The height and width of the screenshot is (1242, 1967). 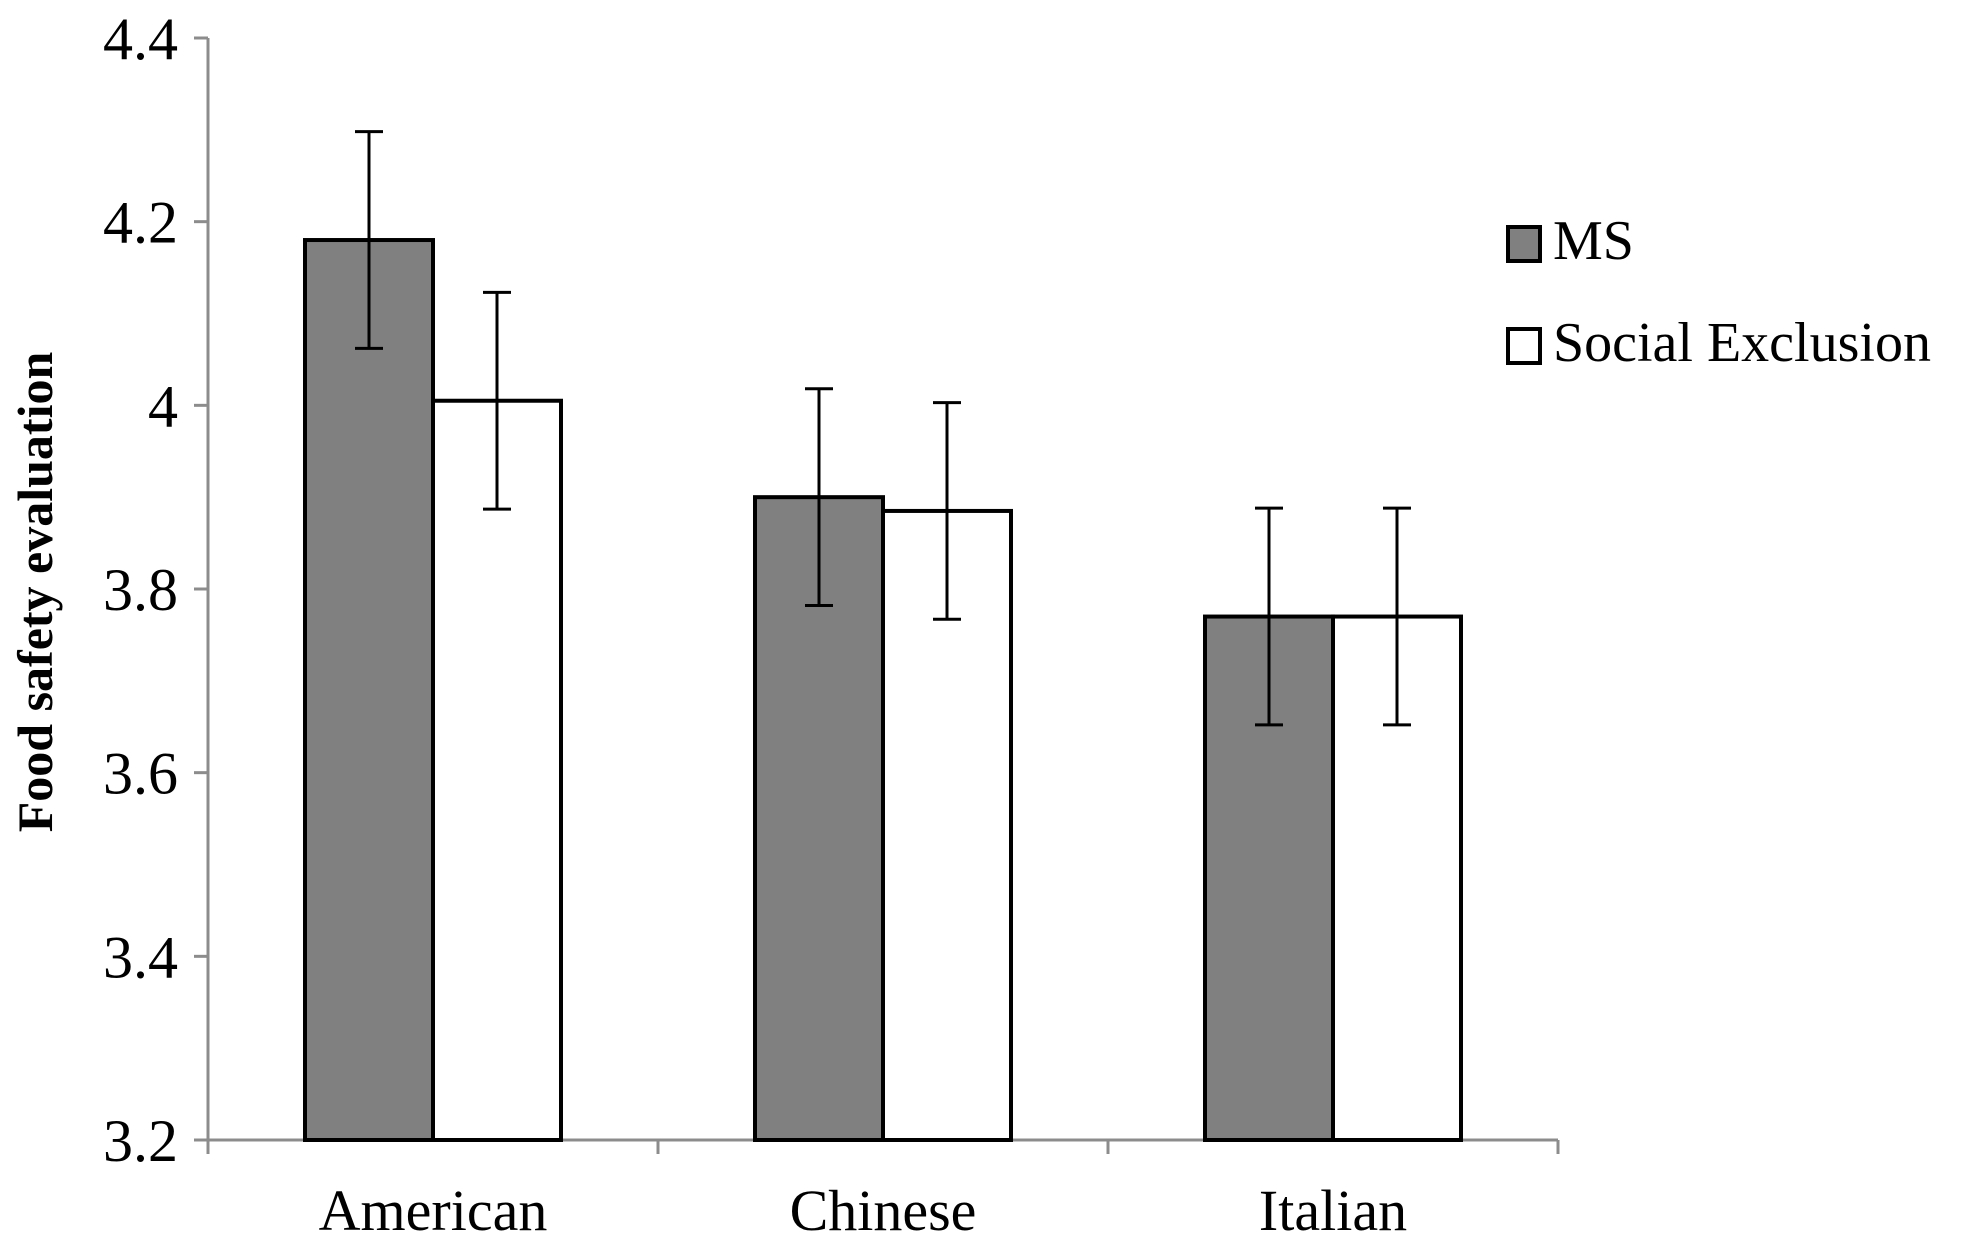 I want to click on y-tick-label: 4, so click(x=163, y=406).